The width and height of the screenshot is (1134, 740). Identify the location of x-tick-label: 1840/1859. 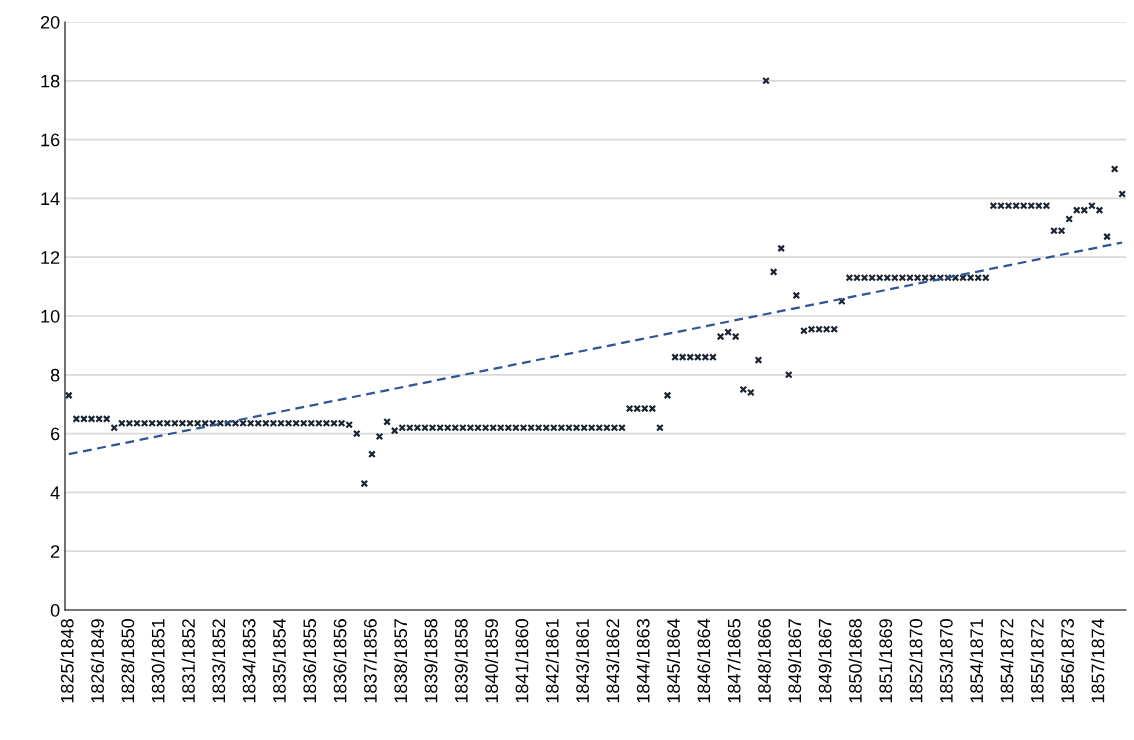
(491, 661).